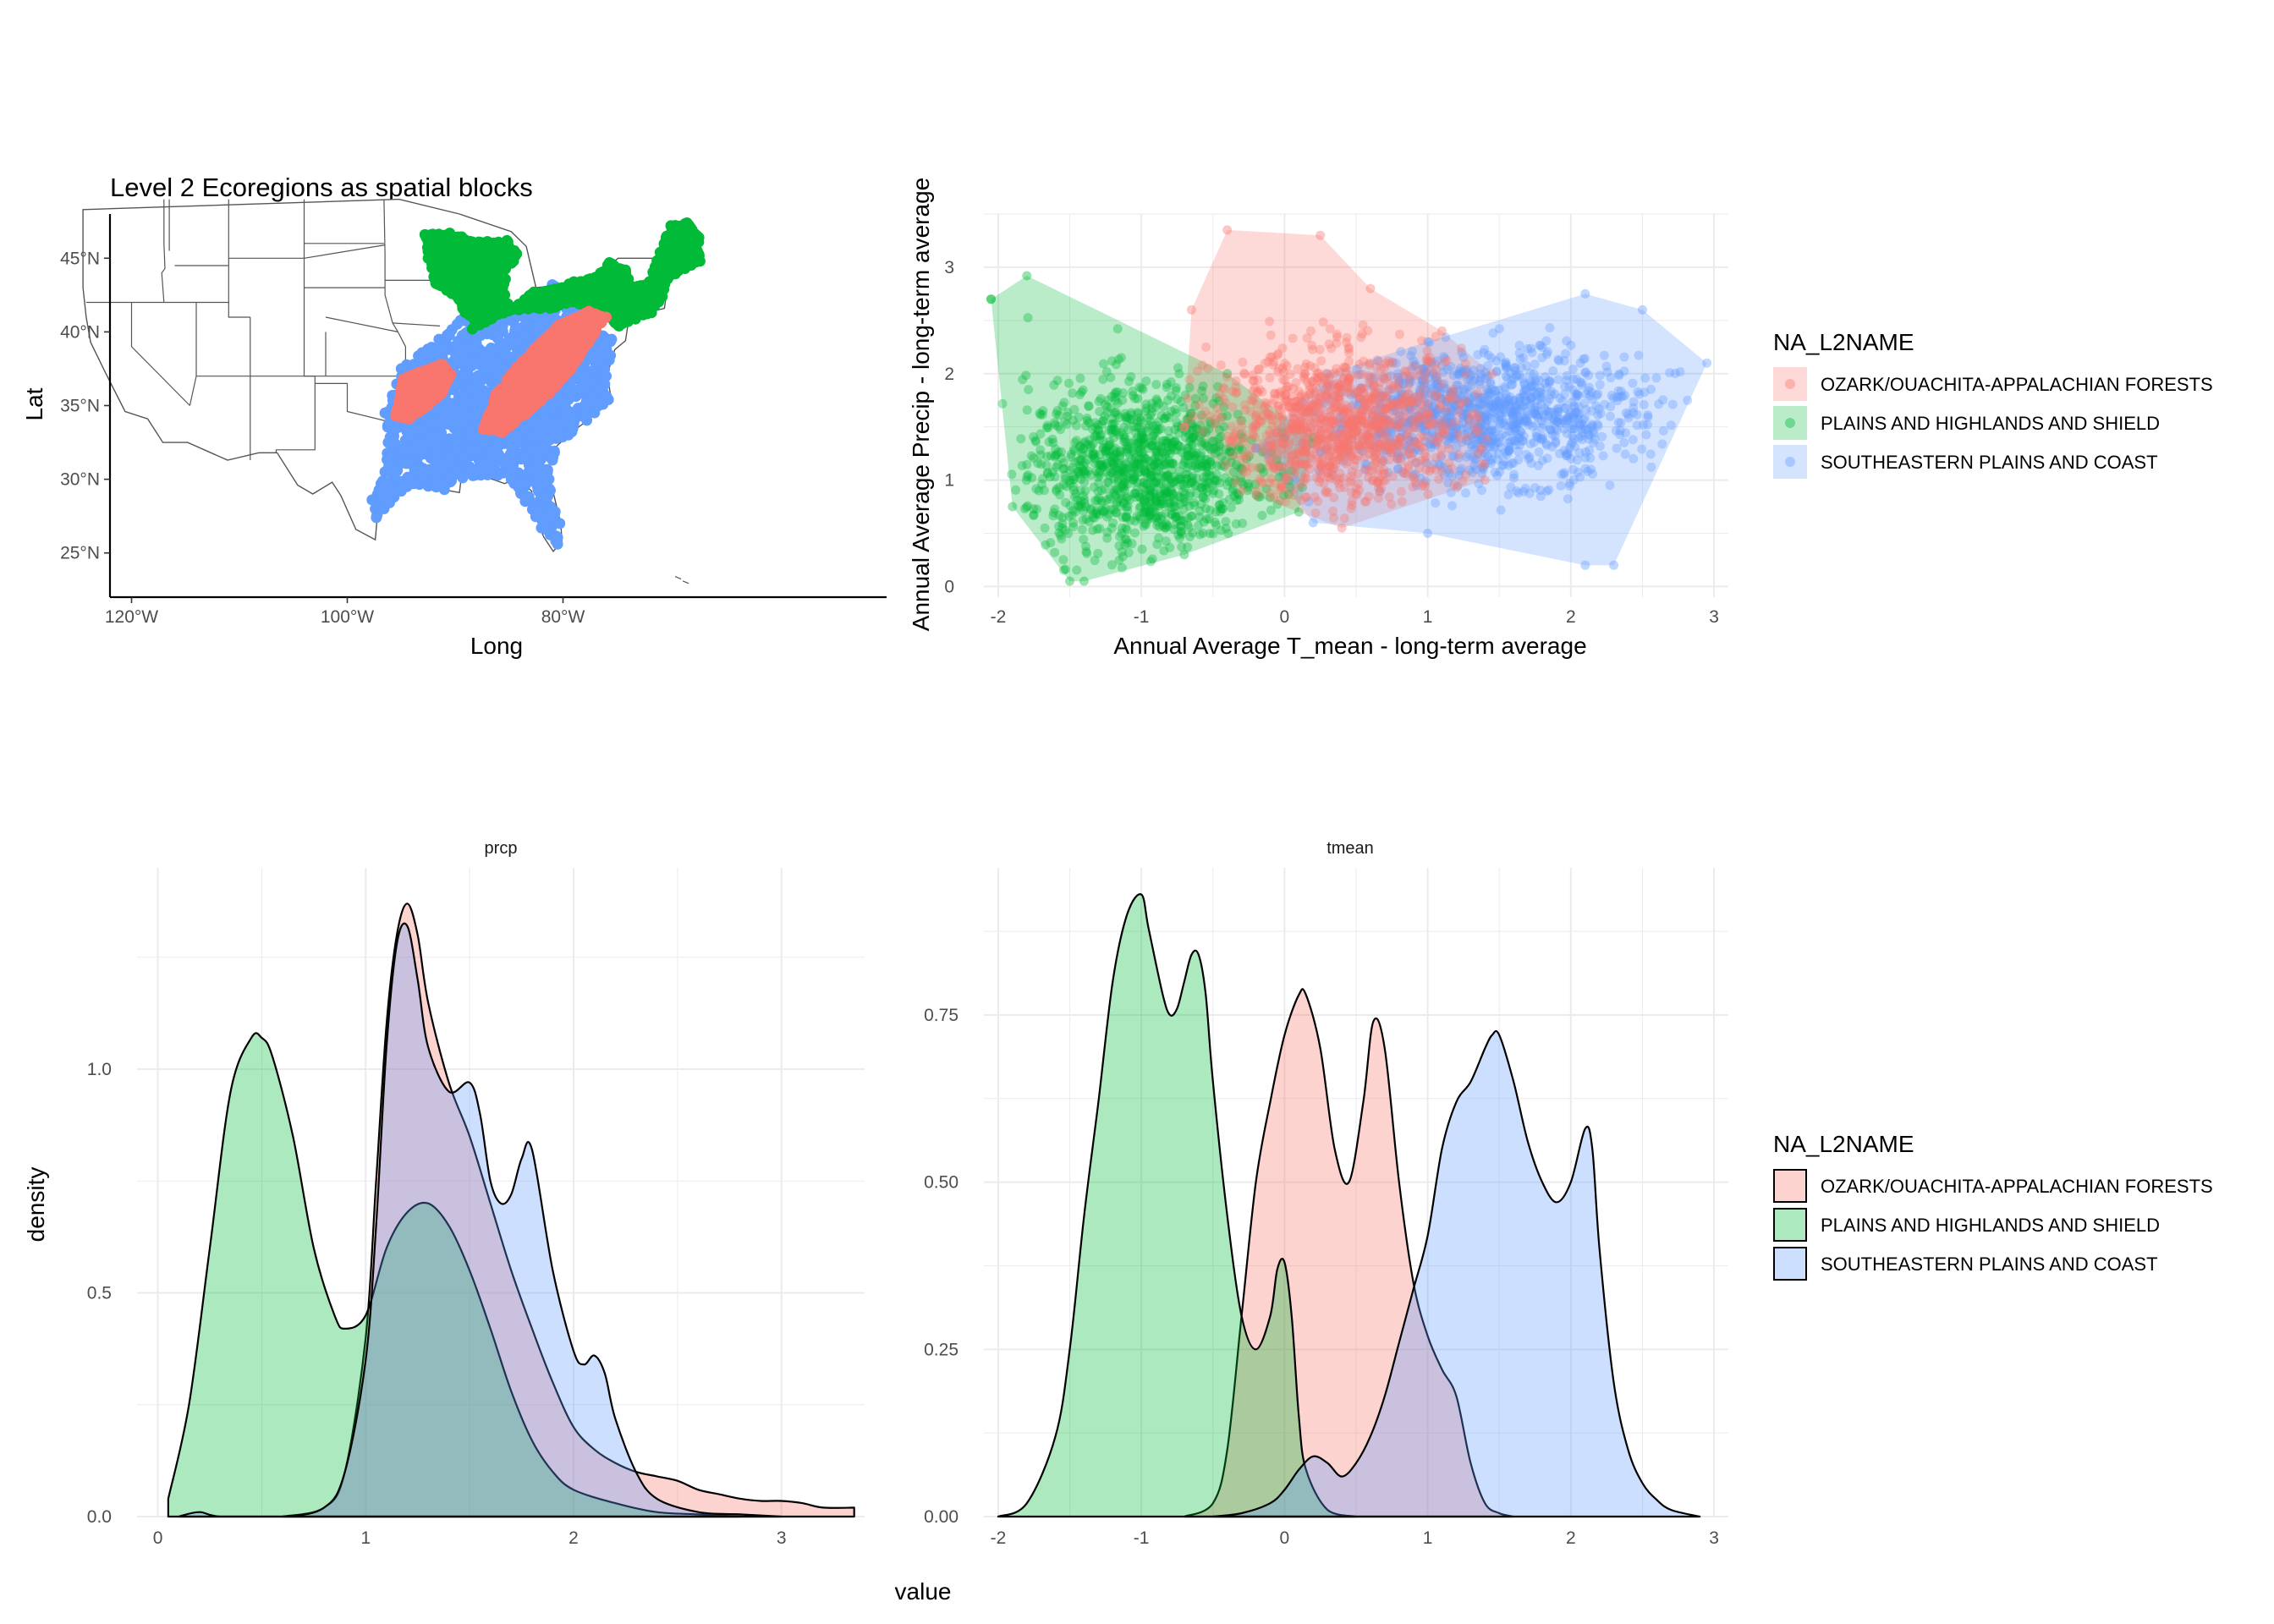  What do you see at coordinates (562, 276) in the screenshot?
I see `plains-region` at bounding box center [562, 276].